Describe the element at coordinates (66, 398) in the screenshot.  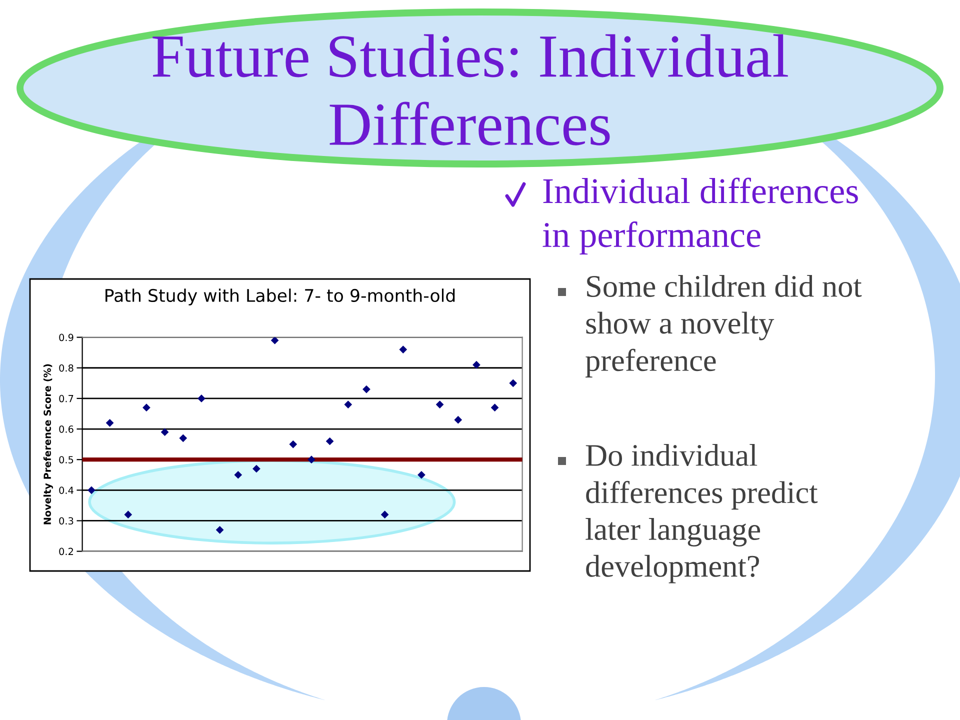
I see `y-tick-label: 0.7` at that location.